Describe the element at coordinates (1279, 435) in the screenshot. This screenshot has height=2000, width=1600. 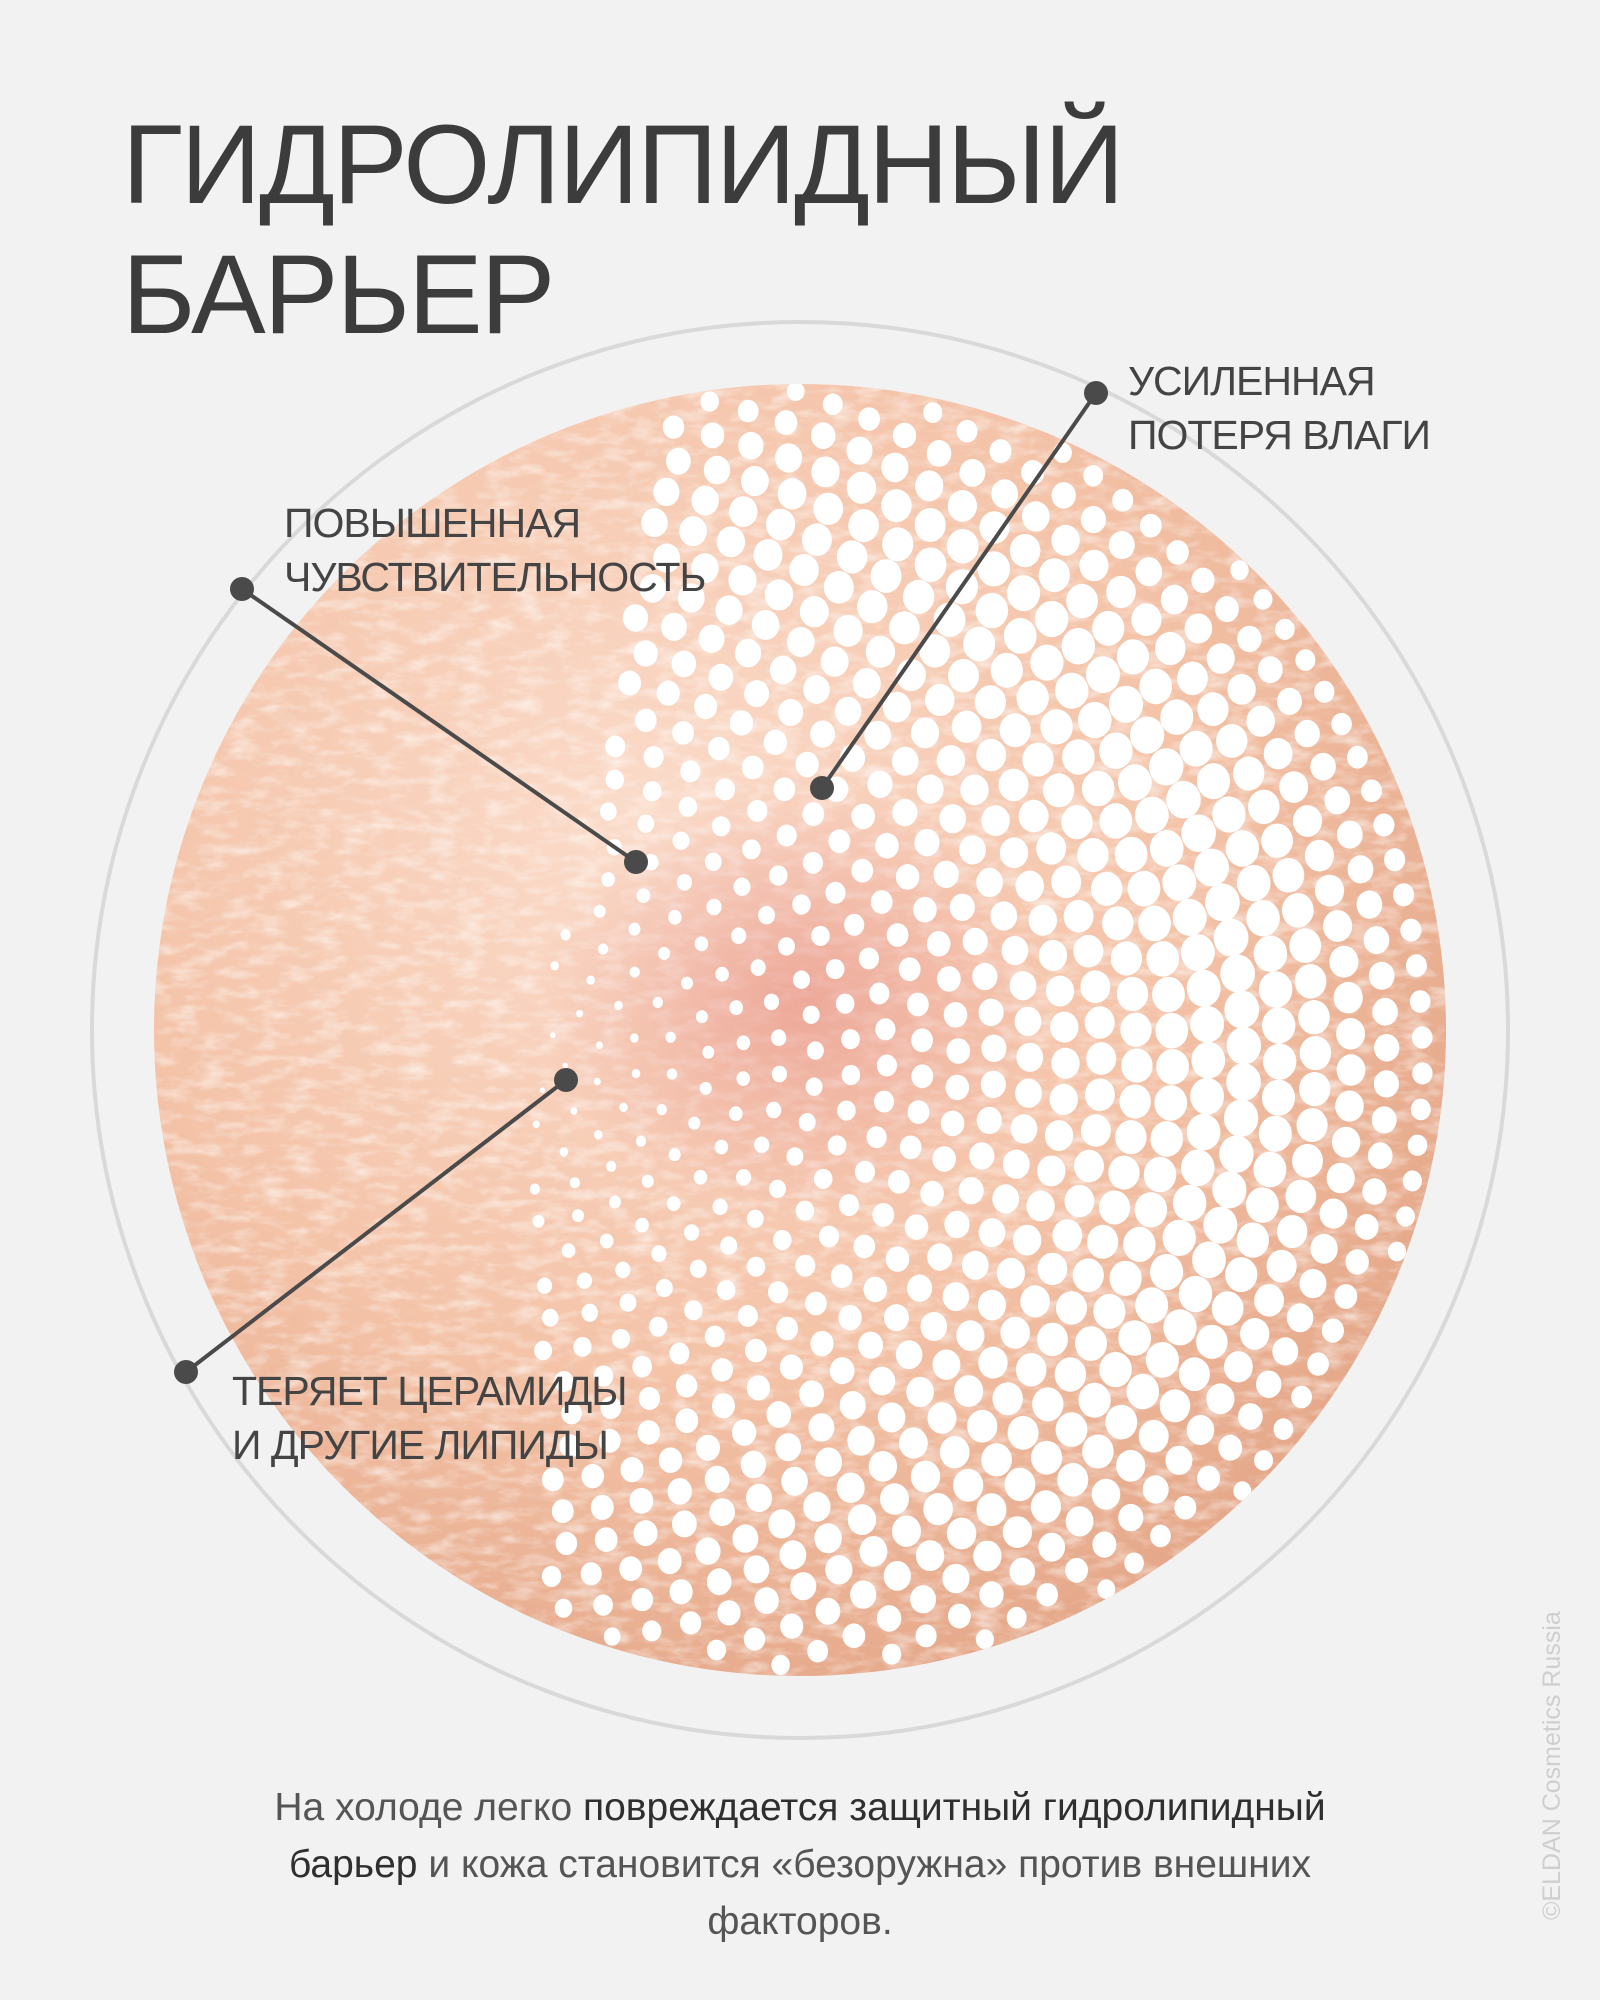
I see `callout-moisture-line-2: ПОТЕРЯ ВЛАГИ` at that location.